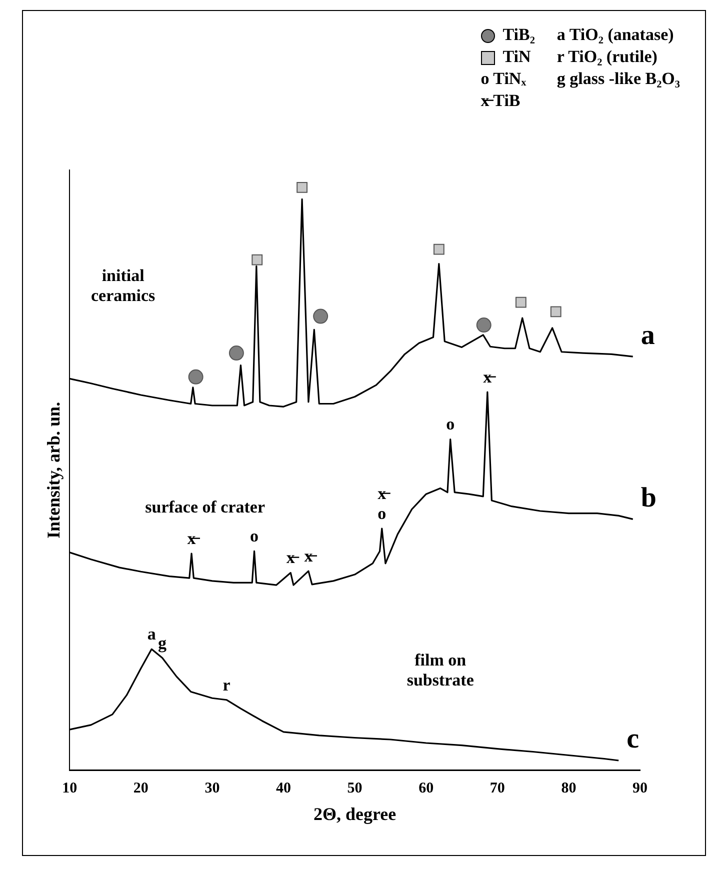 Image resolution: width=718 pixels, height=870 pixels. What do you see at coordinates (648, 498) in the screenshot?
I see `series-label: b` at bounding box center [648, 498].